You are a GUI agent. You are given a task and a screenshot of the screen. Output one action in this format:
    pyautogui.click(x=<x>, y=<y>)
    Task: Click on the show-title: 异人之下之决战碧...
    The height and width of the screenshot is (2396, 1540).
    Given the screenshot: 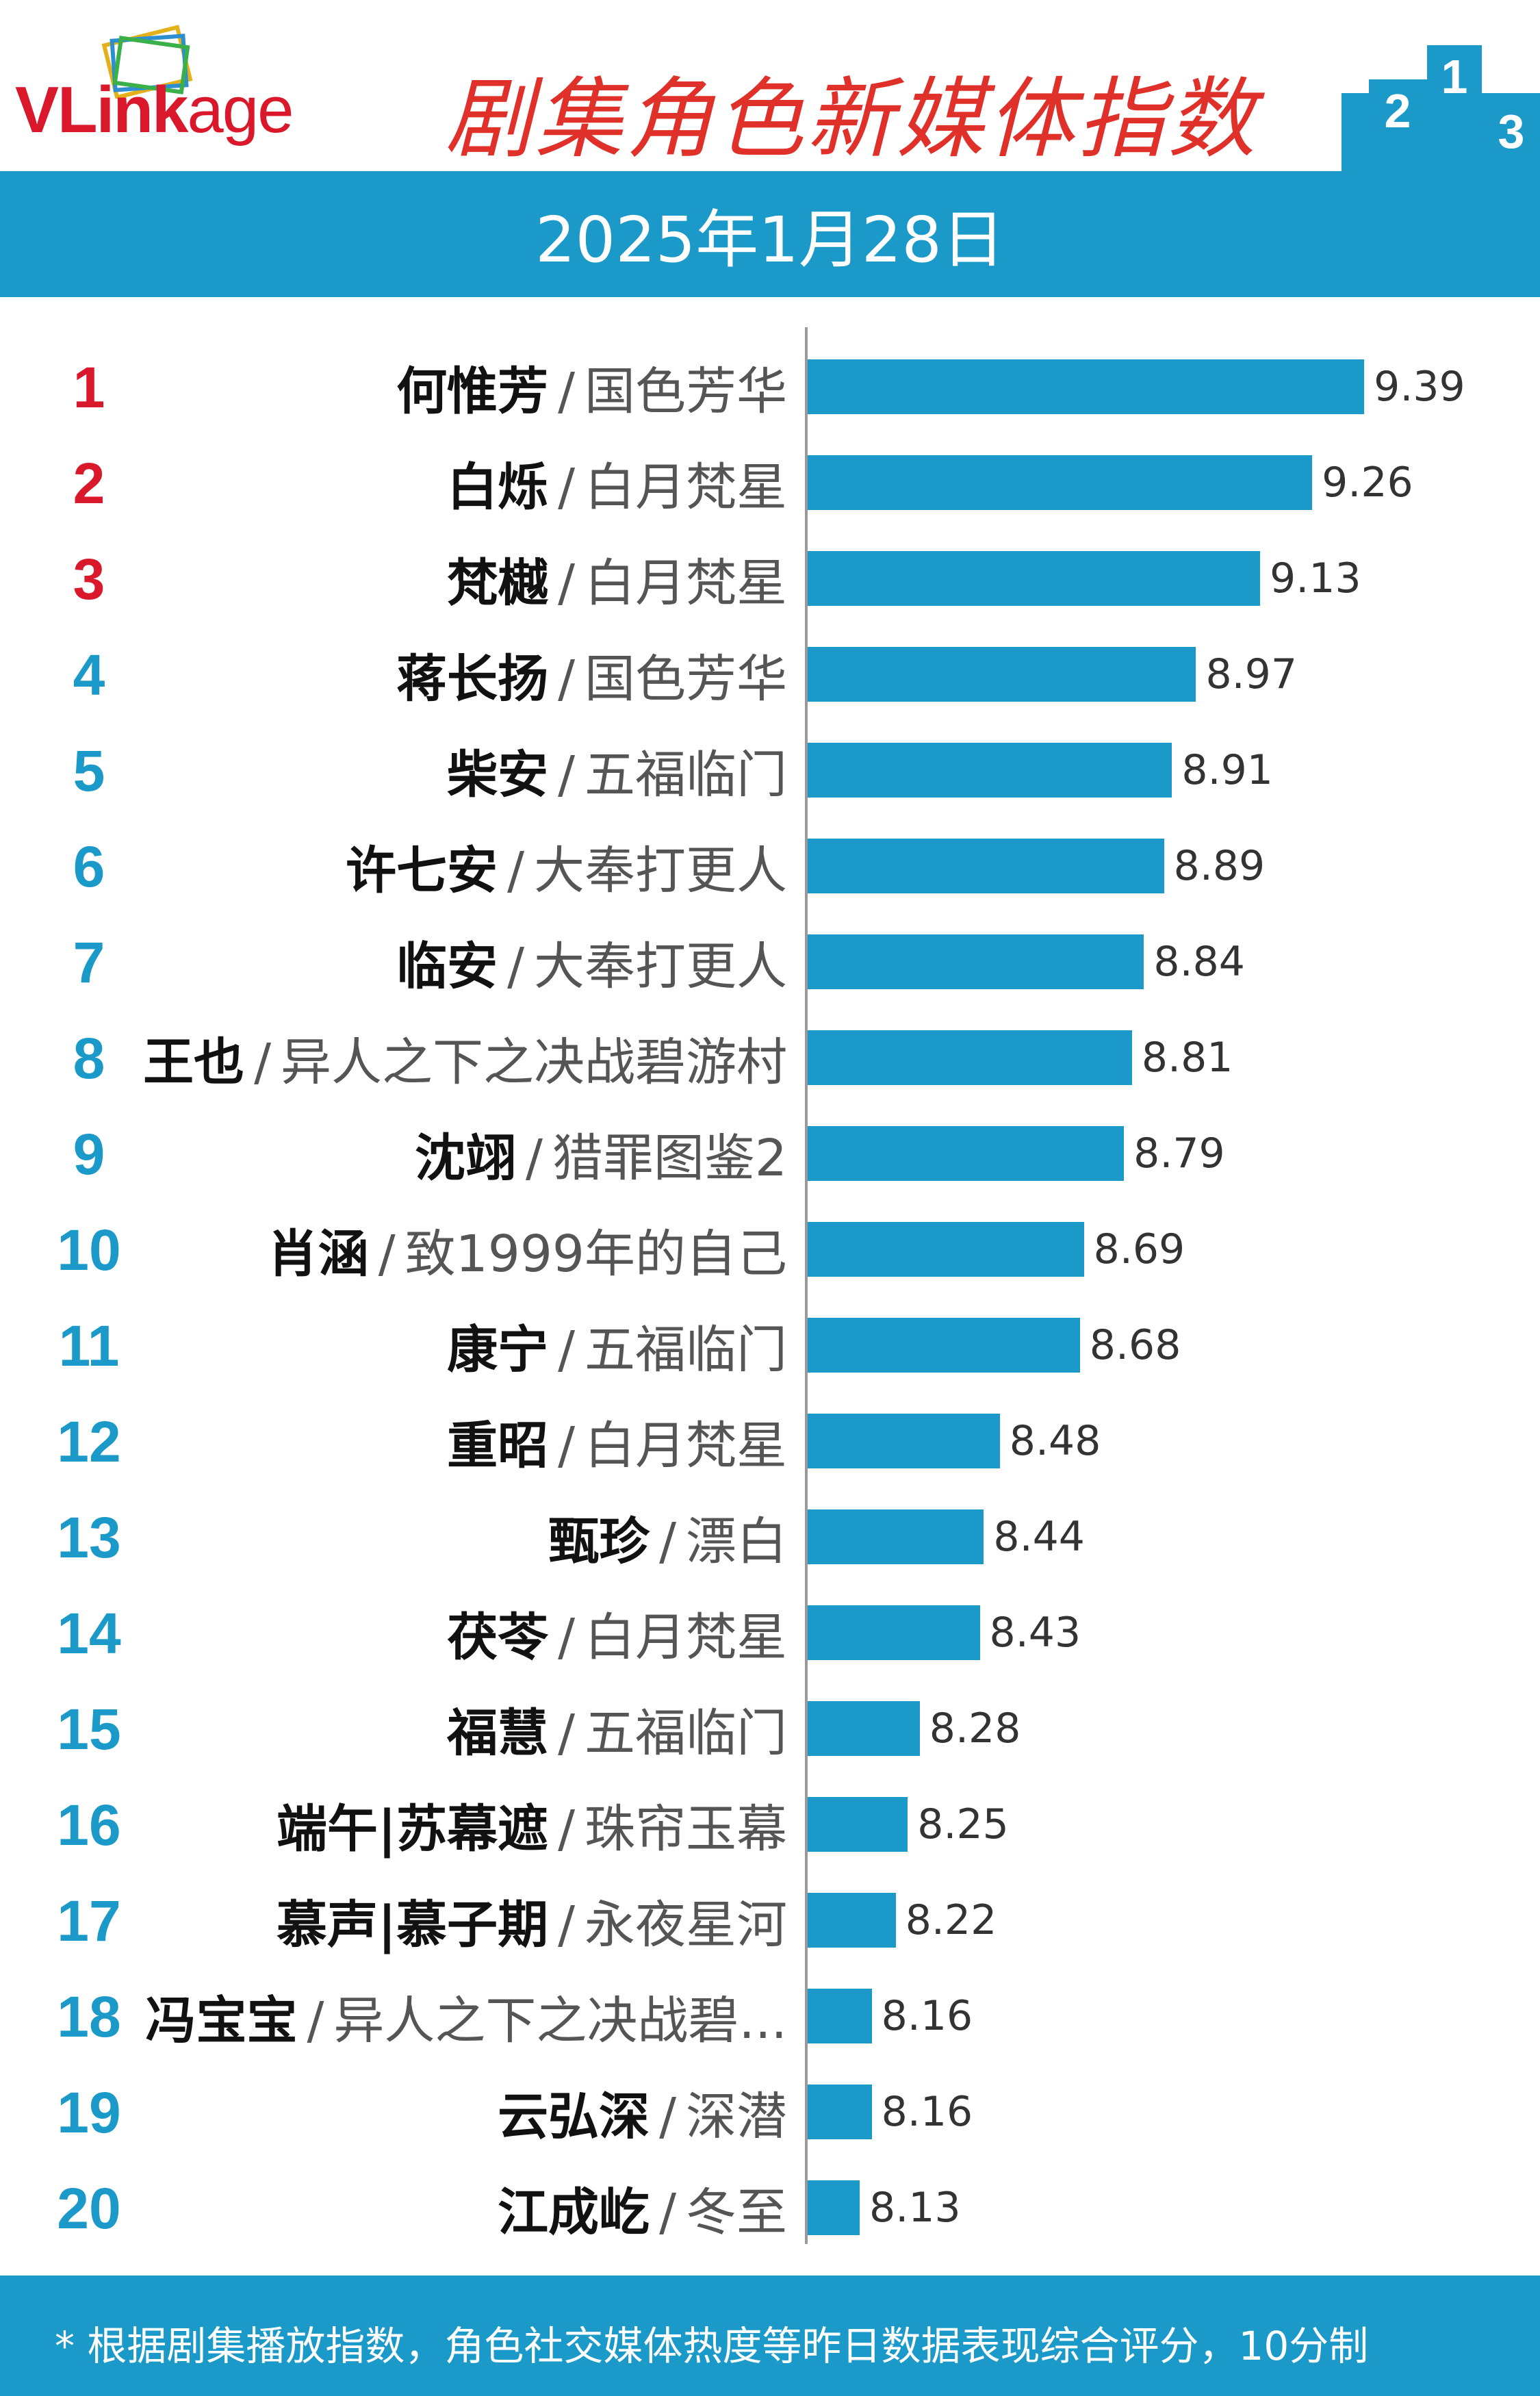 What is the action you would take?
    pyautogui.click(x=560, y=2020)
    